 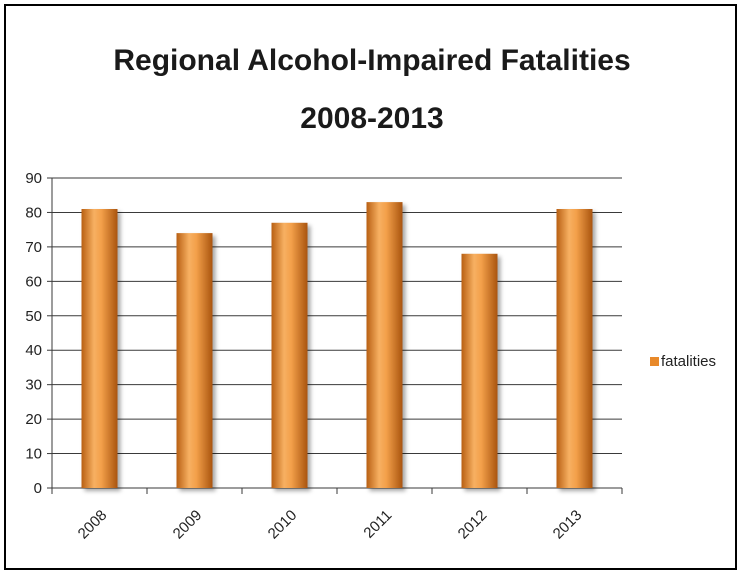 I want to click on x-tick-label: 2010, so click(x=283, y=525).